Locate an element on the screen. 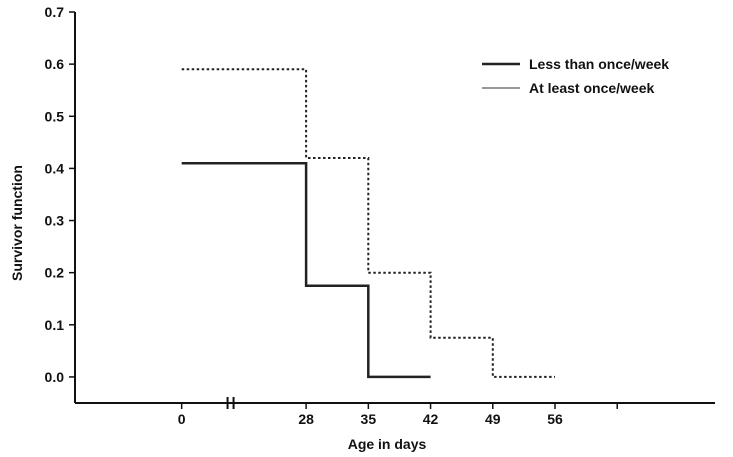  x-tick-label: 0 is located at coordinates (182, 419).